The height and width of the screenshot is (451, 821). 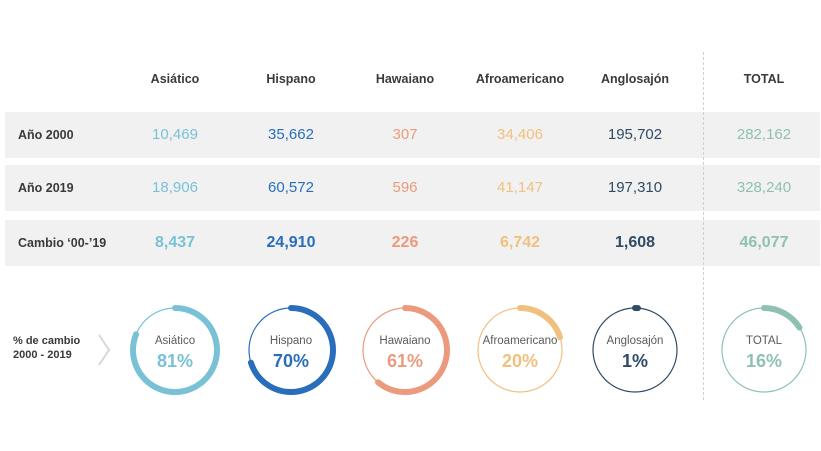 I want to click on progress-ring-label: Anglosajón, so click(x=635, y=341).